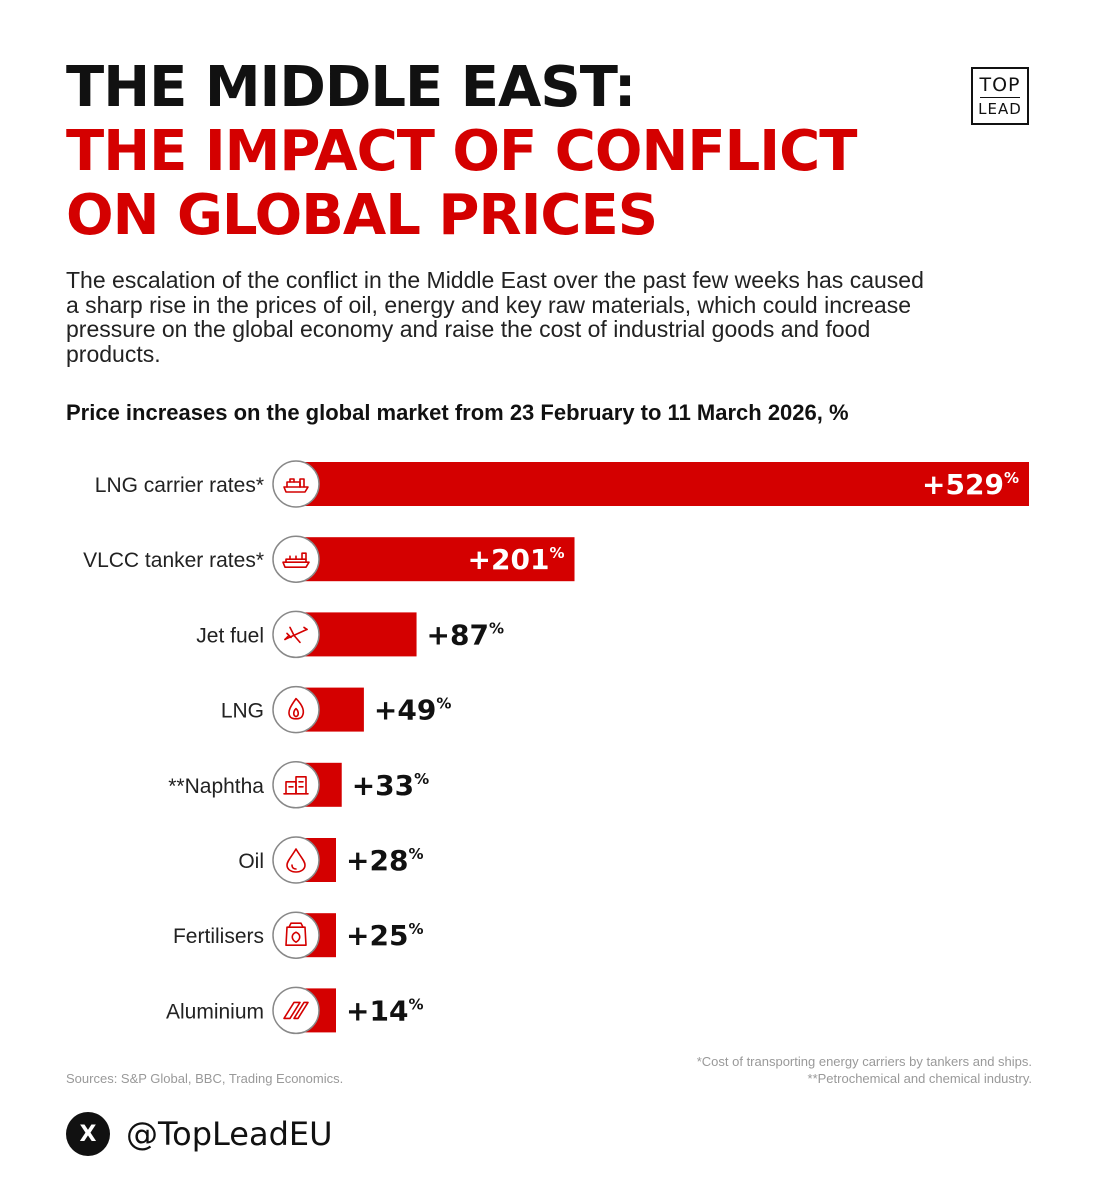 This screenshot has width=1098, height=1200. Describe the element at coordinates (377, 935) in the screenshot. I see `value-number: +25` at that location.